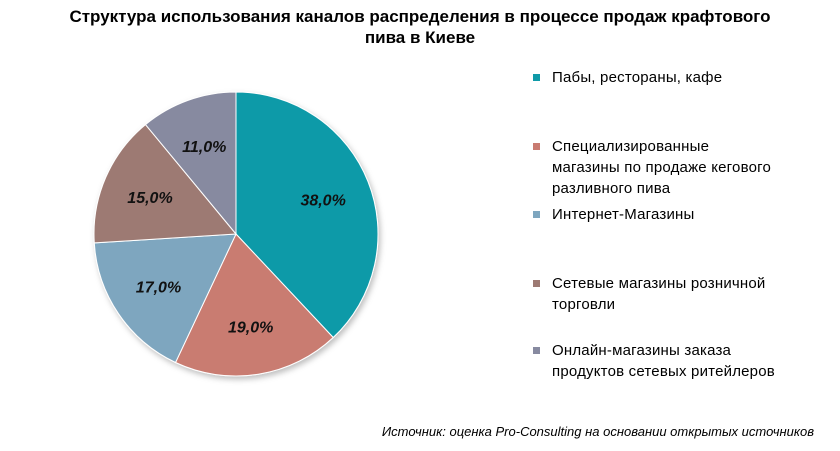 The width and height of the screenshot is (840, 451). I want to click on legend-item-pubs: Пабы, рестораны, кафе, so click(683, 77).